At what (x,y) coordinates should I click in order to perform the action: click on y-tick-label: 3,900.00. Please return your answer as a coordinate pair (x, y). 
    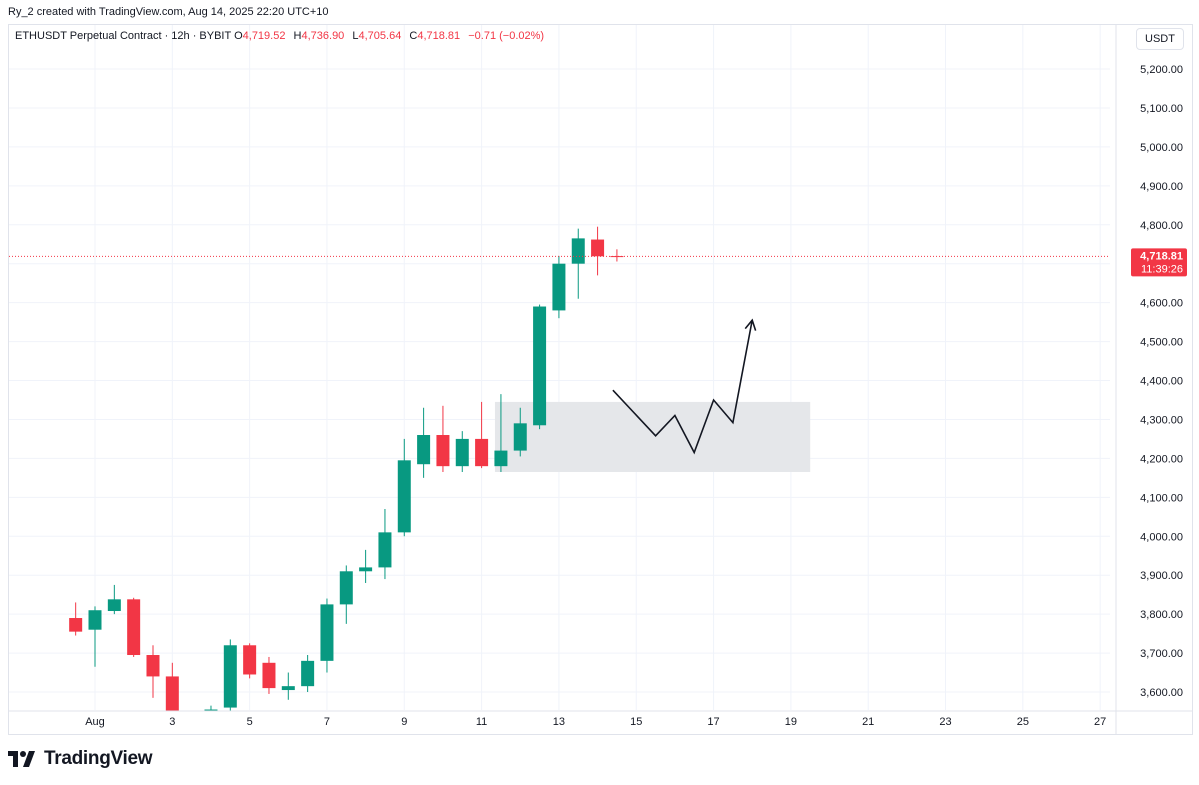
    Looking at the image, I should click on (1161, 576).